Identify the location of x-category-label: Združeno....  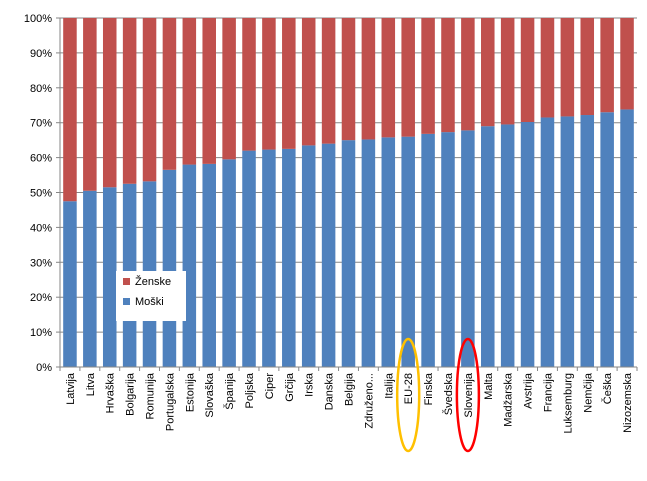
(369, 401).